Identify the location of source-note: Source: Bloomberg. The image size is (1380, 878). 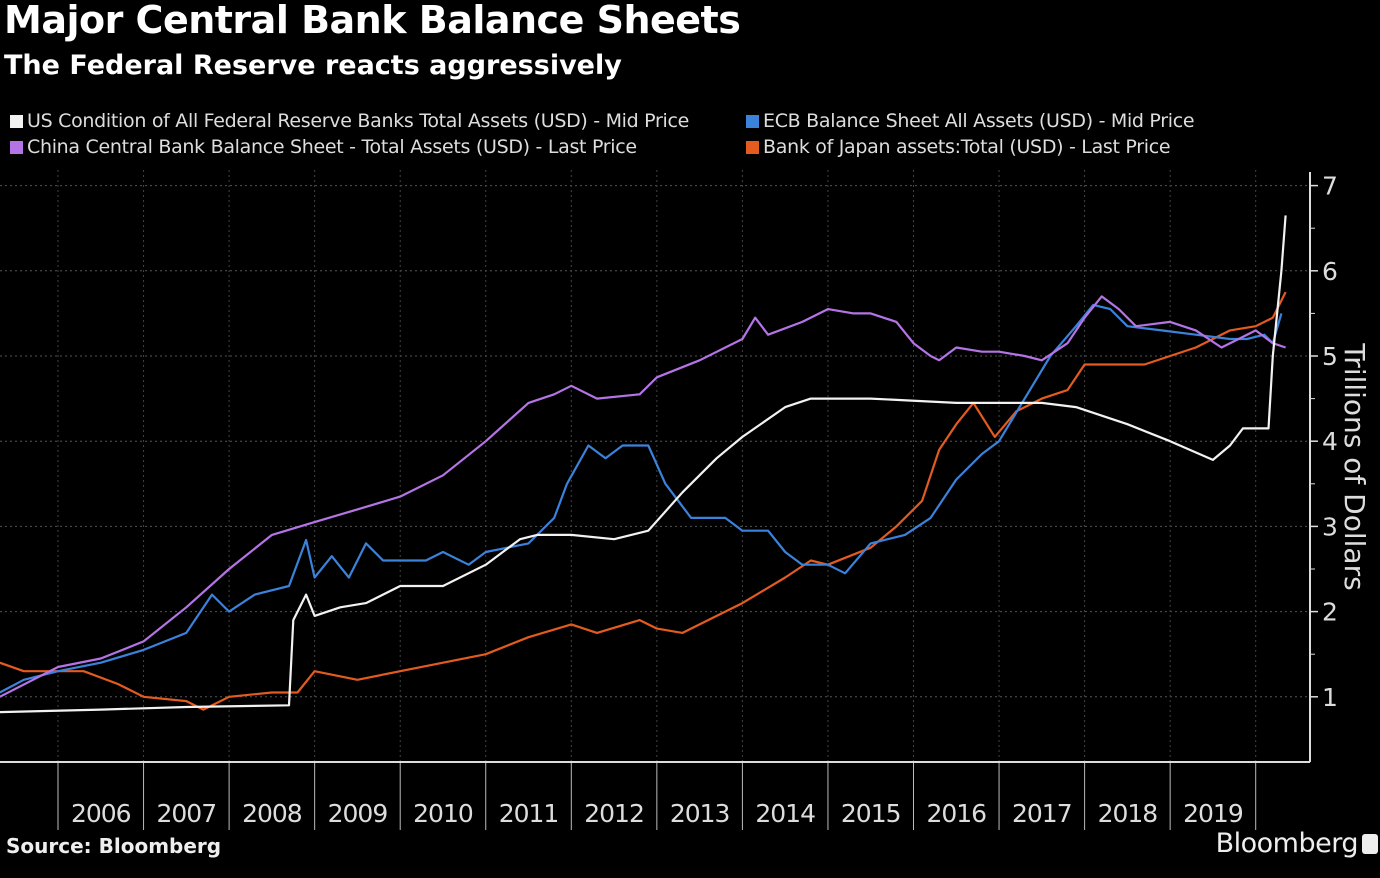
(114, 846).